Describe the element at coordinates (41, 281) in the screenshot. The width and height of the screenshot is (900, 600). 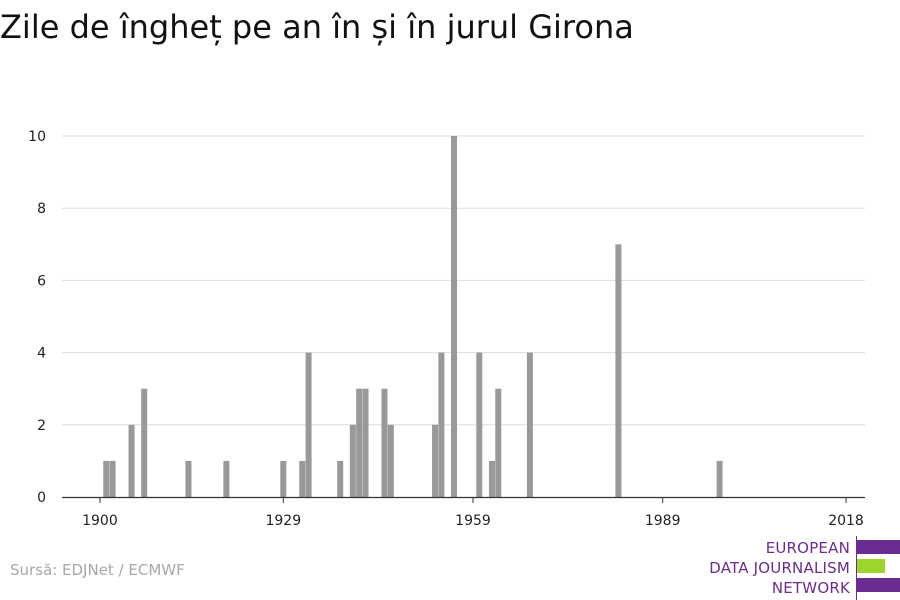
I see `y-tick-label: 6` at that location.